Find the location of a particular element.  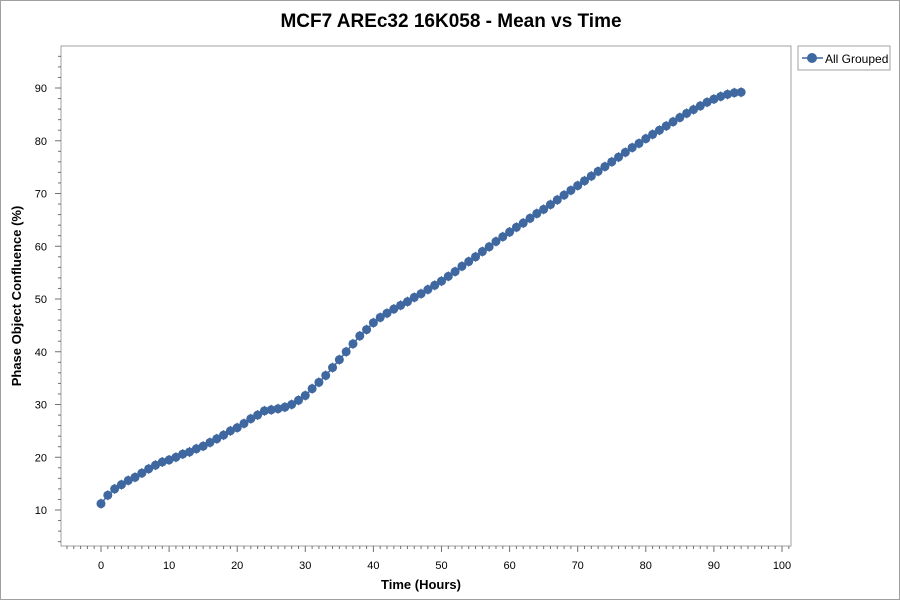

legend-label: All Grouped is located at coordinates (856, 59).